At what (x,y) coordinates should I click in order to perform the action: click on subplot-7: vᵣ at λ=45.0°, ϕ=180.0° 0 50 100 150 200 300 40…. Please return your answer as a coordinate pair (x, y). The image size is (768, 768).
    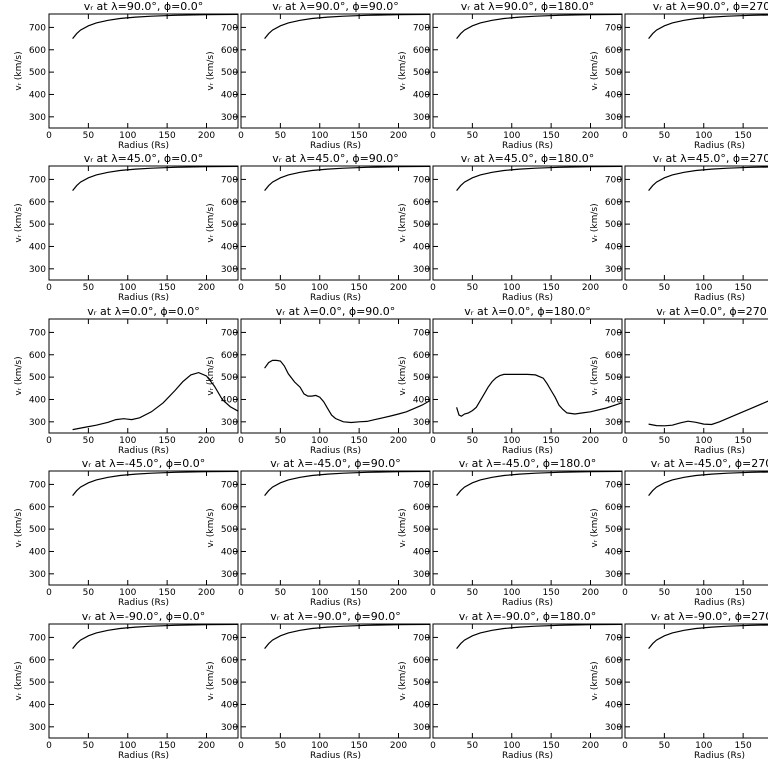
    Looking at the image, I should click on (510, 227).